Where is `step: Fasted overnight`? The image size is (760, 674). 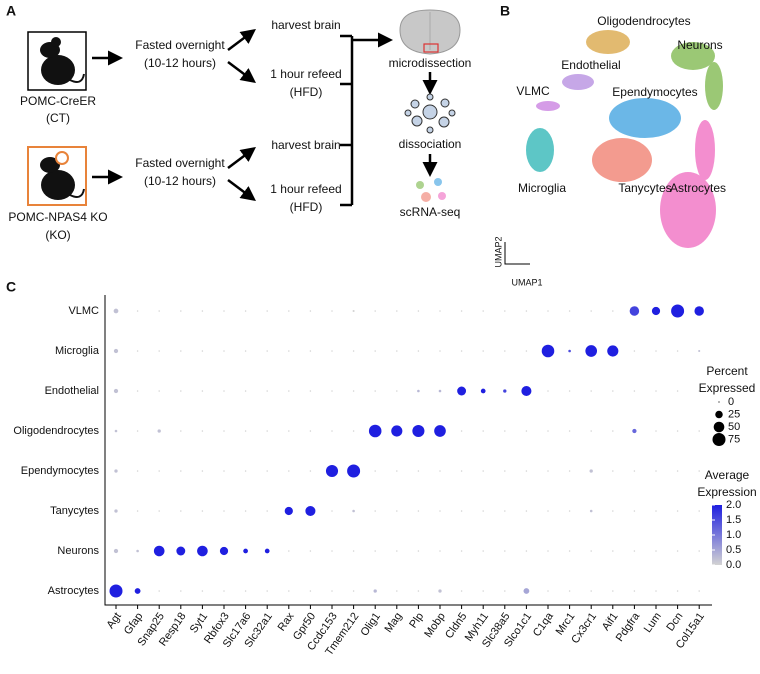
step: Fasted overnight is located at coordinates (180, 45).